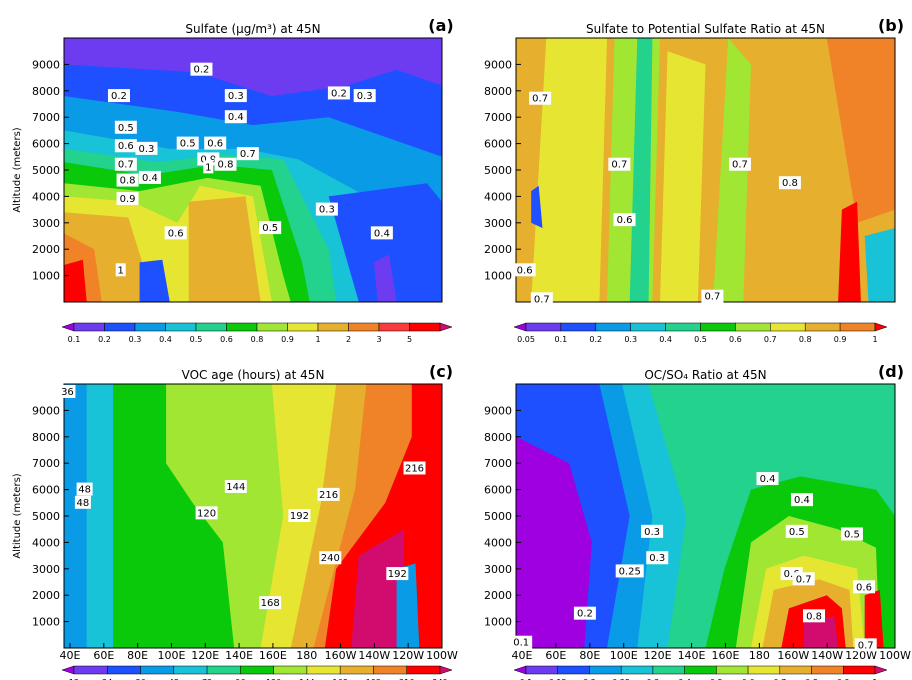 Image resolution: width=912 pixels, height=680 pixels. I want to click on colorbar-level-label: 168, so click(340, 679).